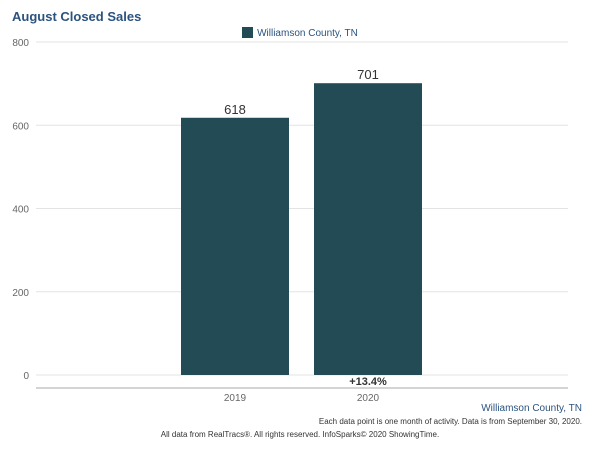 The image size is (600, 449). What do you see at coordinates (248, 32) in the screenshot?
I see `legend-swatch` at bounding box center [248, 32].